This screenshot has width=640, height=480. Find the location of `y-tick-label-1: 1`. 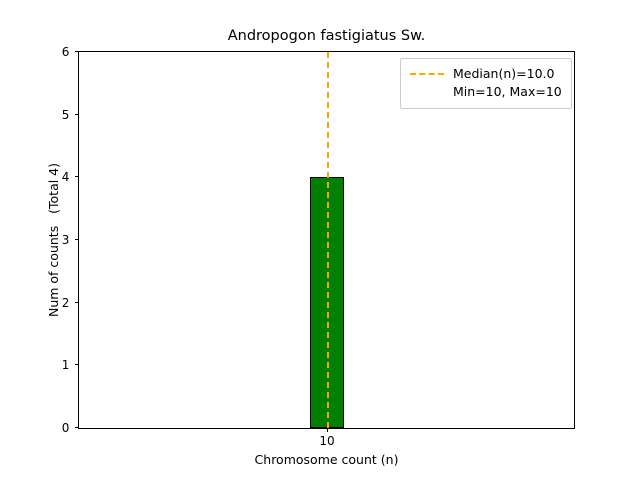

y-tick-label-1: 1 is located at coordinates (65, 365).